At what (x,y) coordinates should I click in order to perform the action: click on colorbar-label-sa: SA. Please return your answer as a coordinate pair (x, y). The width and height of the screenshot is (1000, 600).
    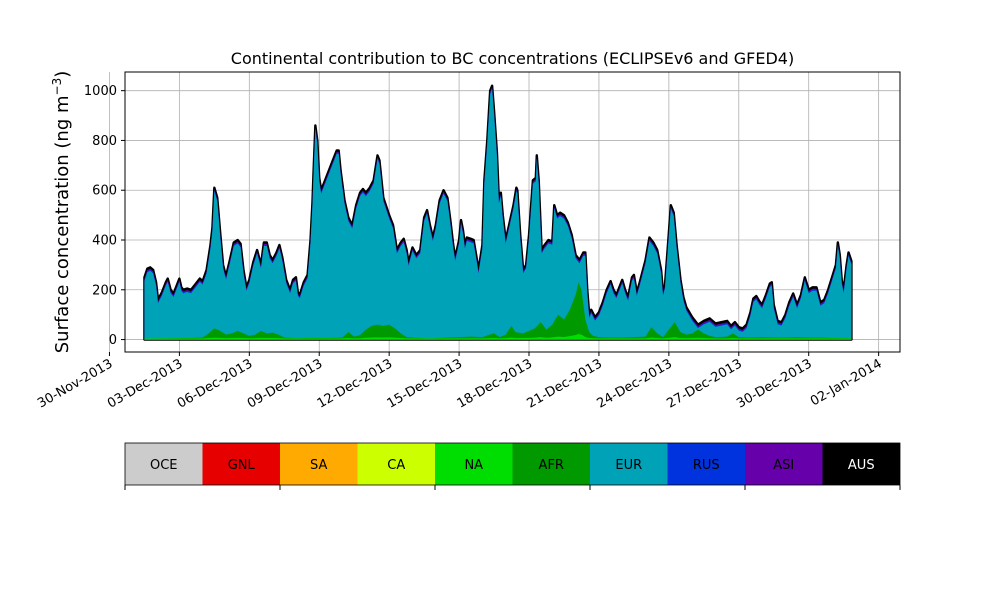
    Looking at the image, I should click on (318, 465).